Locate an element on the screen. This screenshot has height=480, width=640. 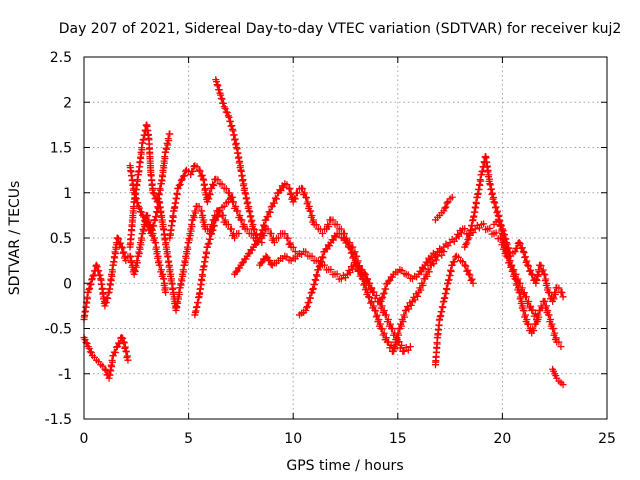
y-tick-label: 0.5 is located at coordinates (61, 239).